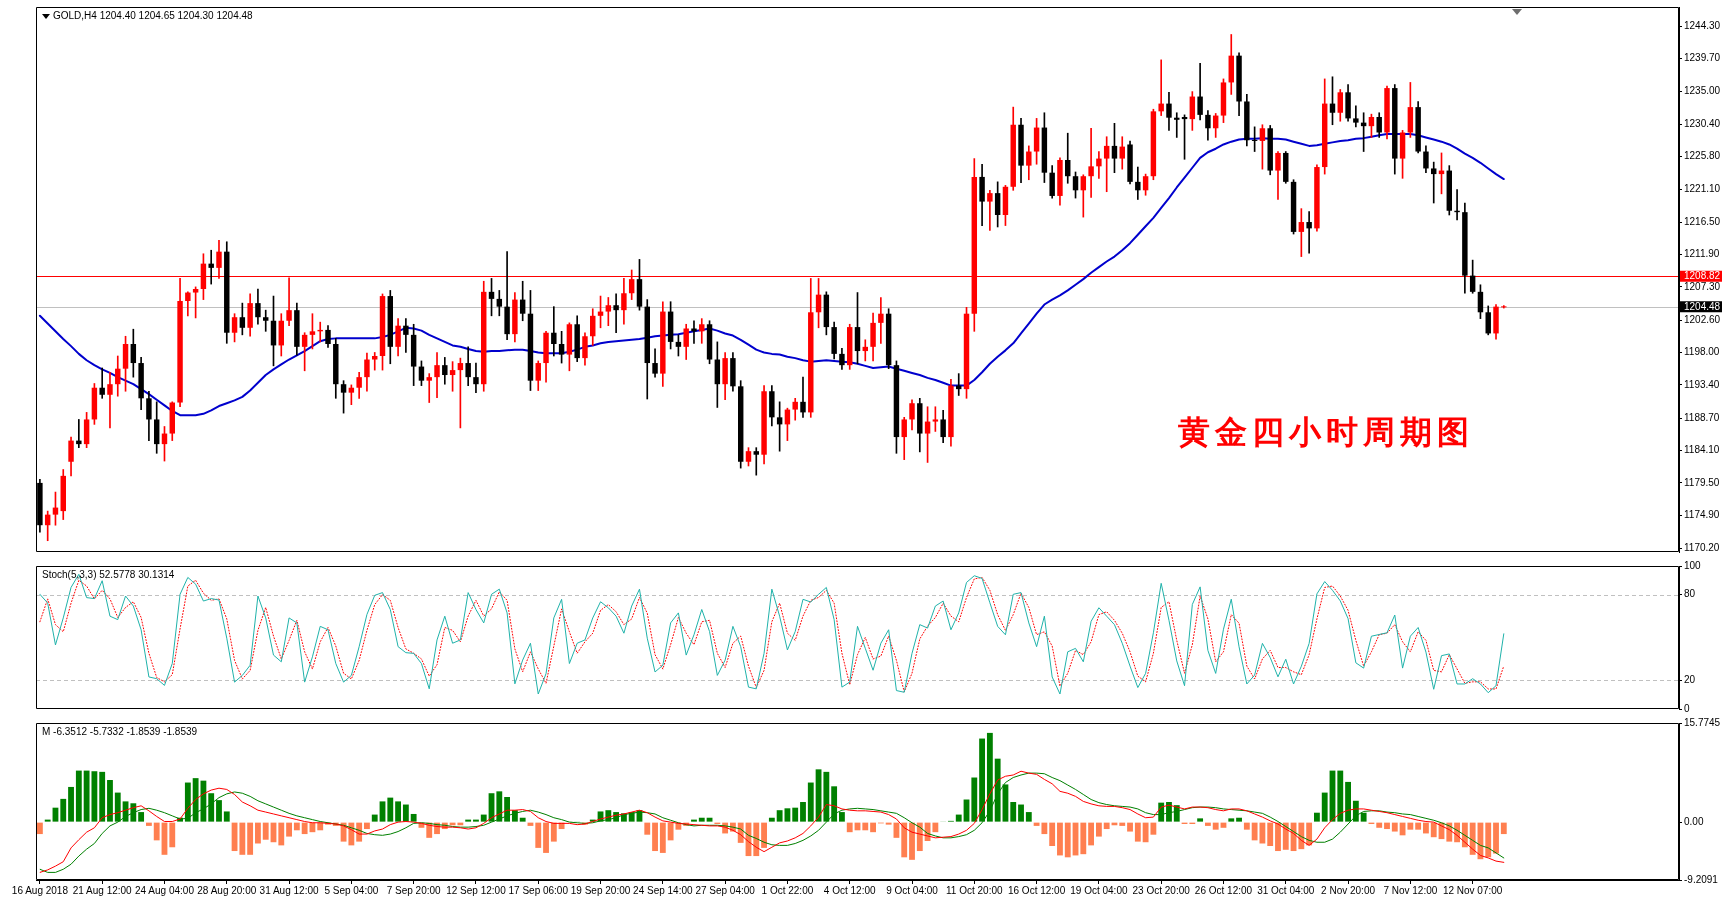 The image size is (1725, 900). I want to click on y-tick-label: -9.2091, so click(1701, 879).